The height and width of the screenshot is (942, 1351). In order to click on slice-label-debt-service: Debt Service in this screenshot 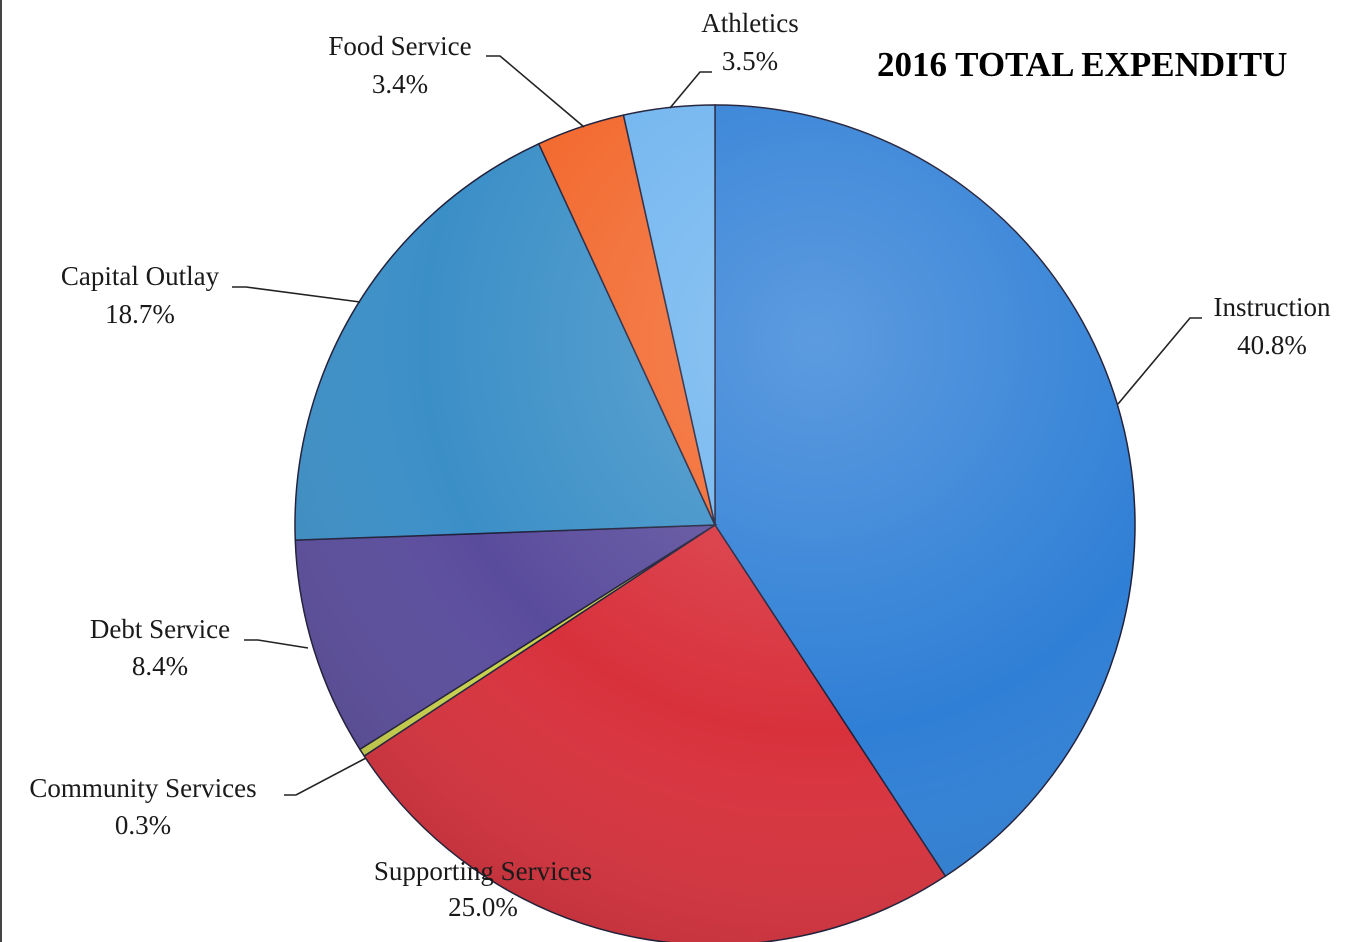, I will do `click(160, 629)`.